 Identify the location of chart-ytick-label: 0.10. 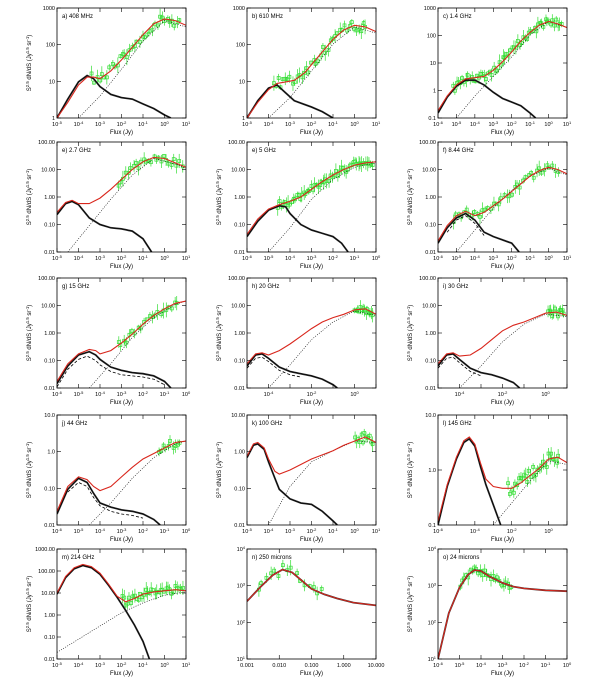
(239, 362).